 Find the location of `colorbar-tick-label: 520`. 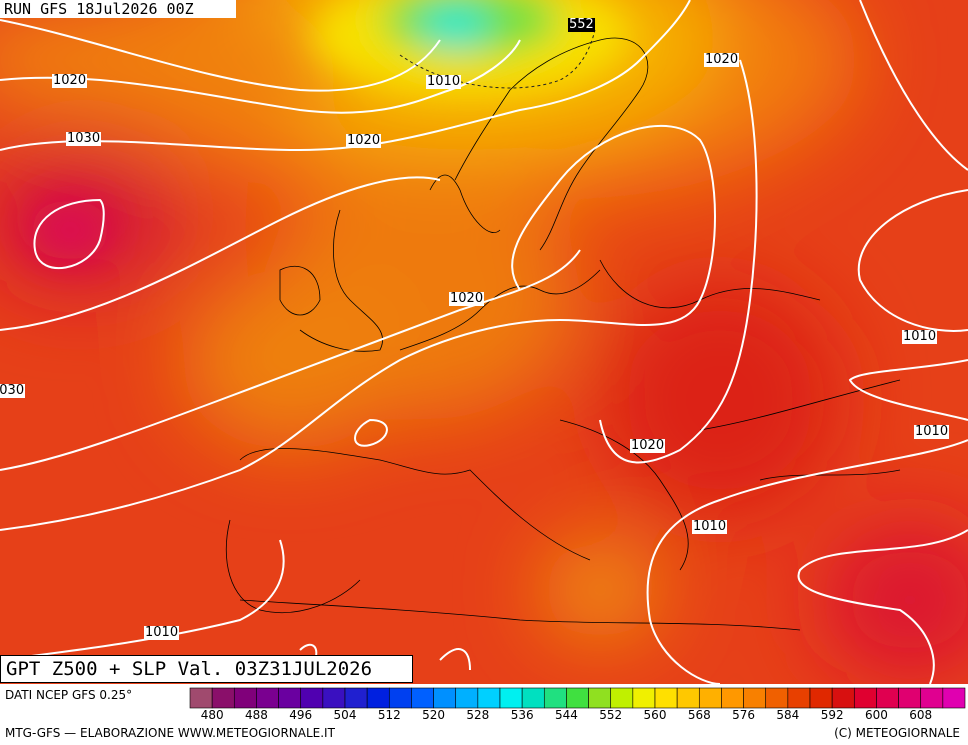

colorbar-tick-label: 520 is located at coordinates (433, 715).